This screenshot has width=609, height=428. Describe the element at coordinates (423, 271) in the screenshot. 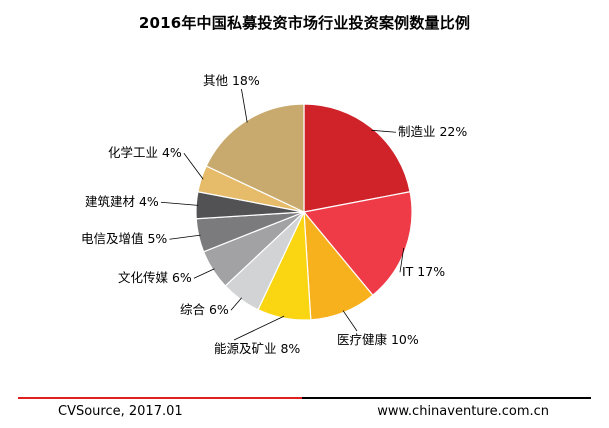

I see `slice-label-2: IT 17%` at that location.